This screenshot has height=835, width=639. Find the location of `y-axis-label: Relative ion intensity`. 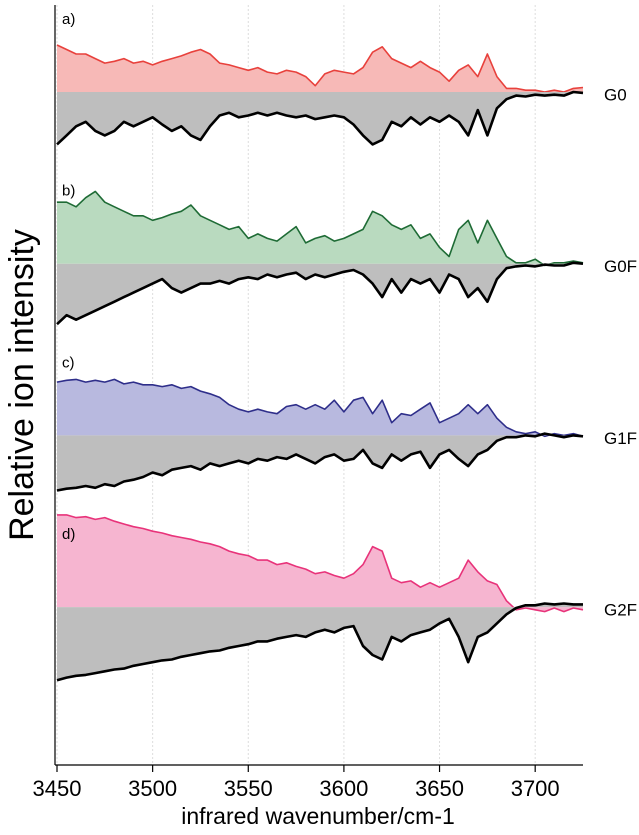

y-axis-label: Relative ion intensity is located at coordinates (22, 385).